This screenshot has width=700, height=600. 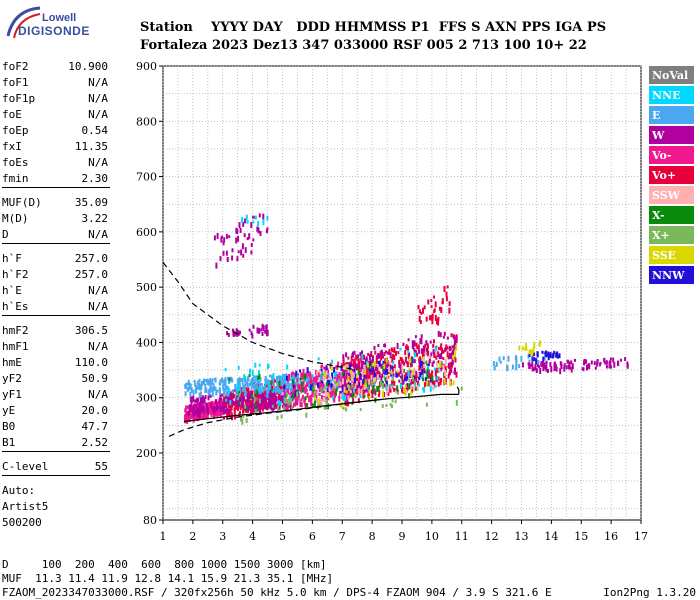 What do you see at coordinates (88, 66) in the screenshot?
I see `param-value: 10.900` at bounding box center [88, 66].